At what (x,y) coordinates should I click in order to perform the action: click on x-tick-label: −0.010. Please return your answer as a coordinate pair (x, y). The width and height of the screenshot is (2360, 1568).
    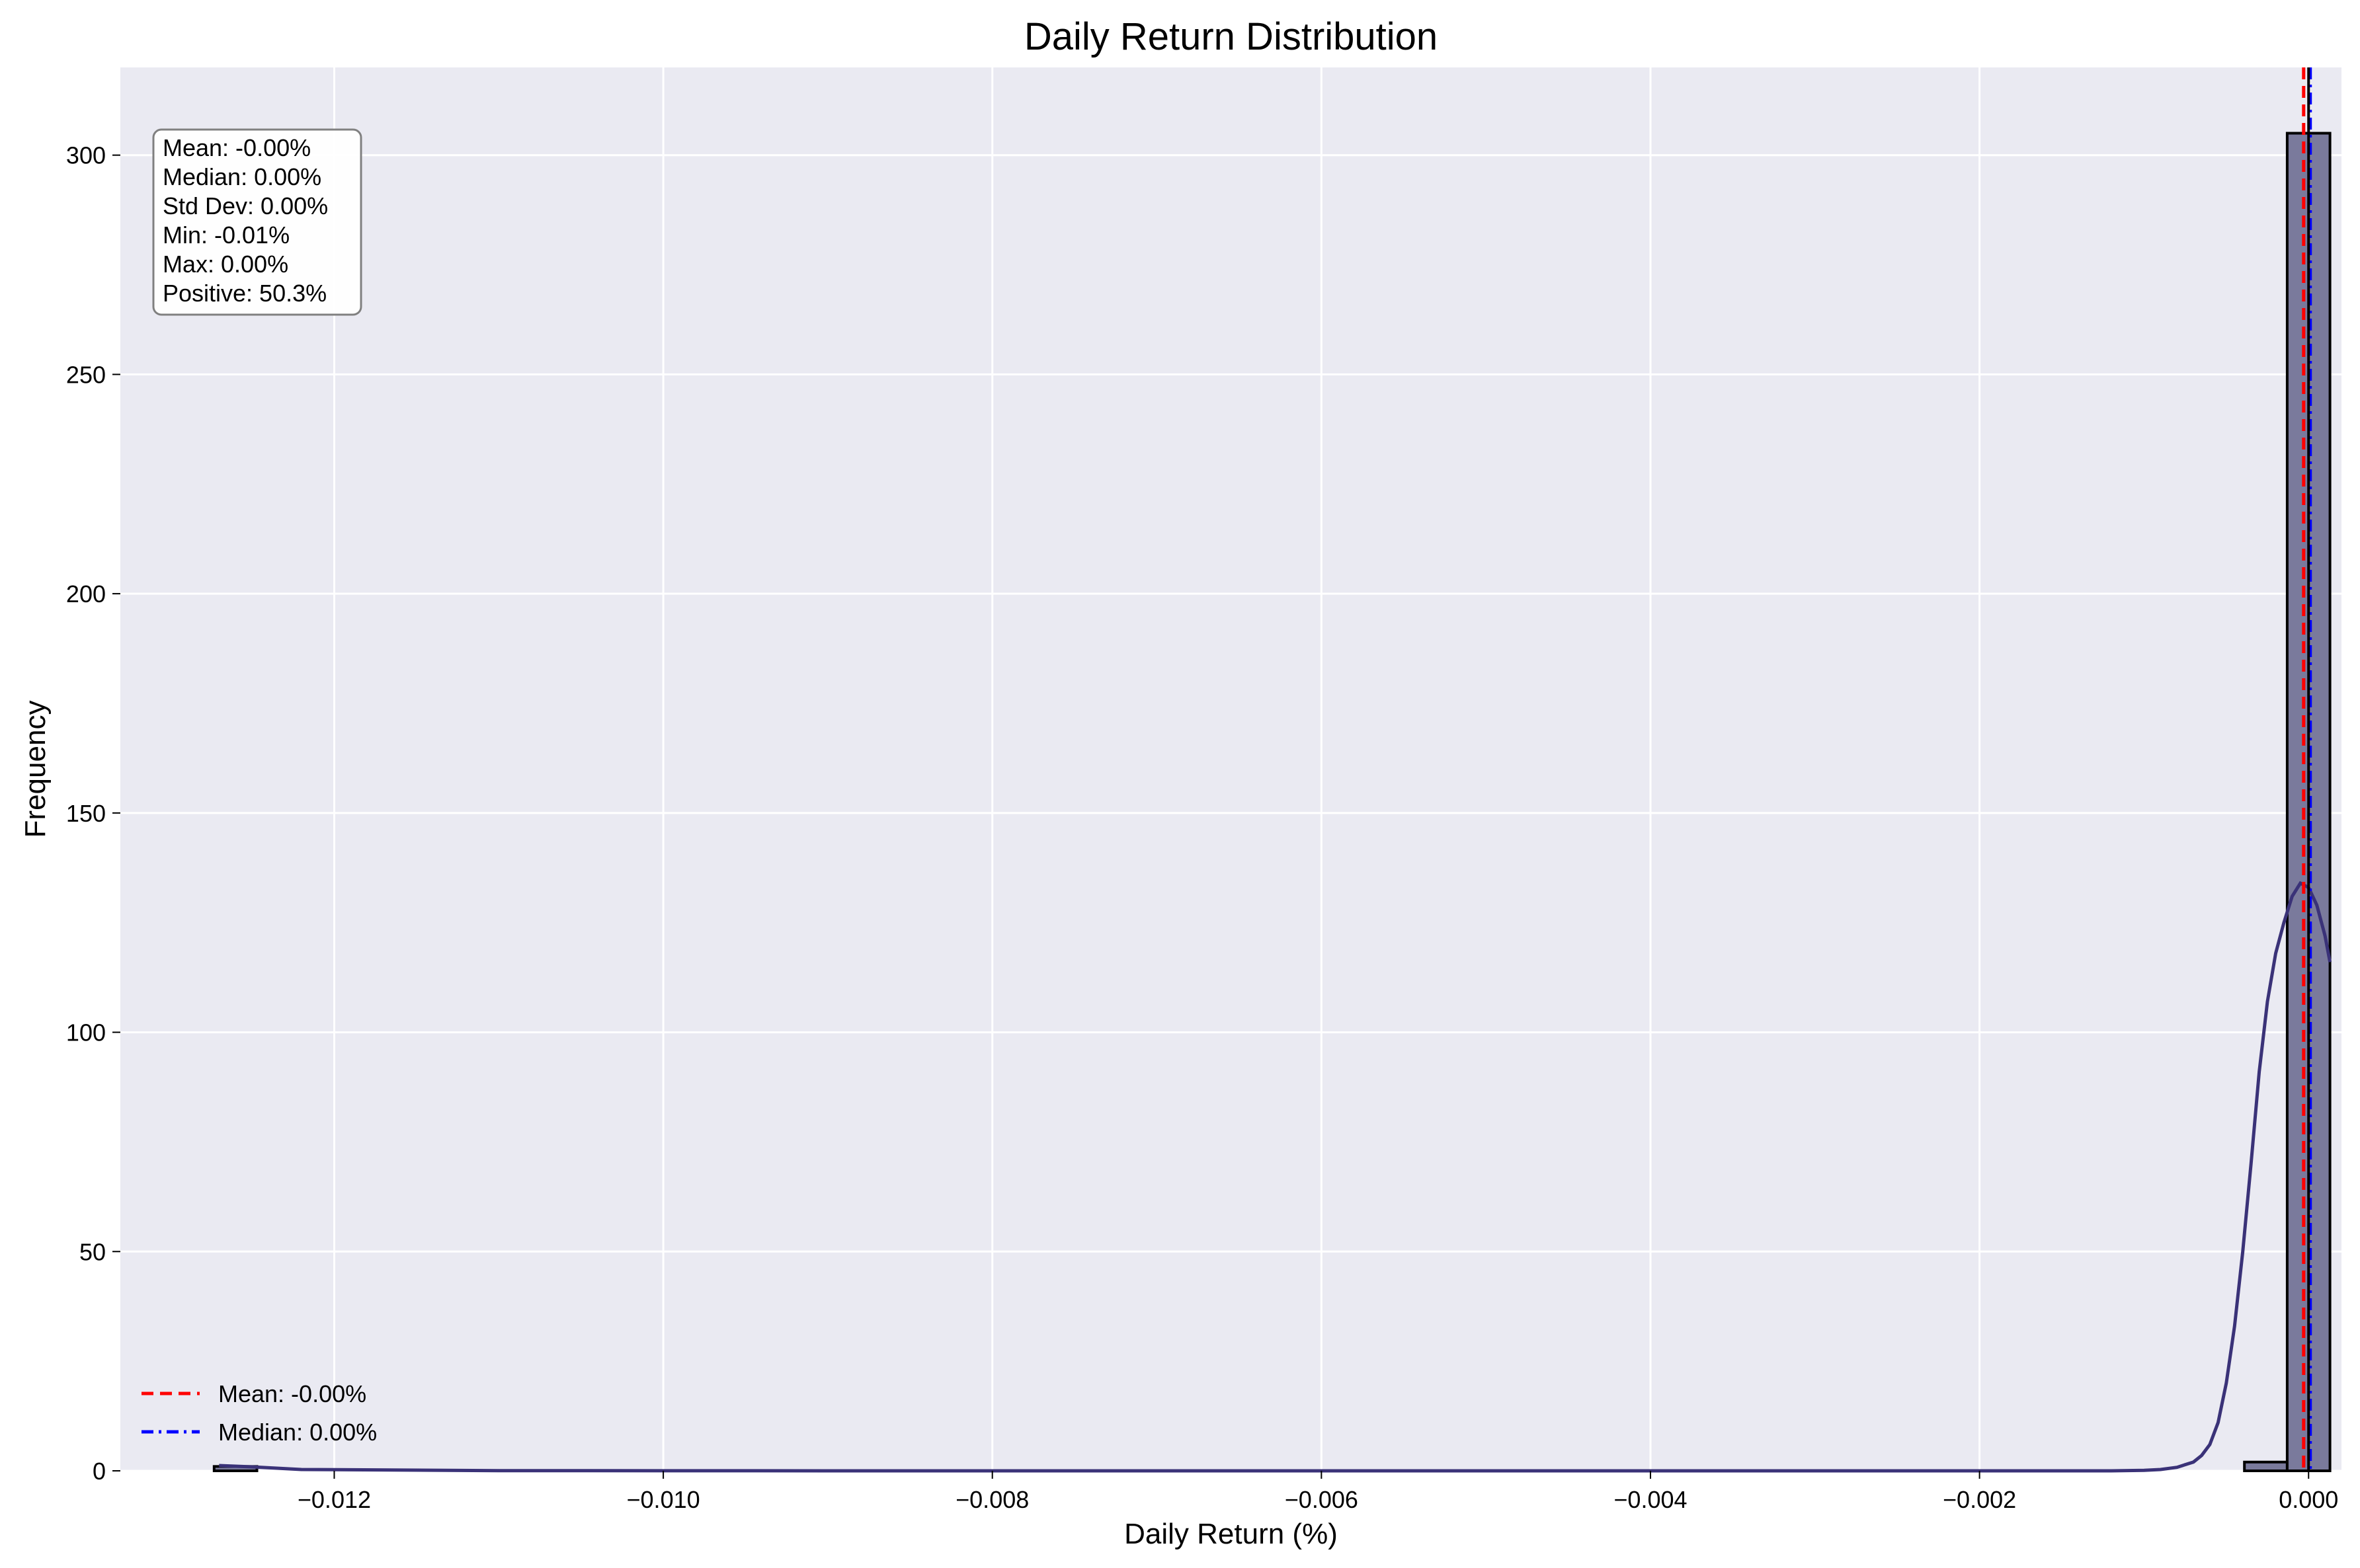
    Looking at the image, I should click on (663, 1499).